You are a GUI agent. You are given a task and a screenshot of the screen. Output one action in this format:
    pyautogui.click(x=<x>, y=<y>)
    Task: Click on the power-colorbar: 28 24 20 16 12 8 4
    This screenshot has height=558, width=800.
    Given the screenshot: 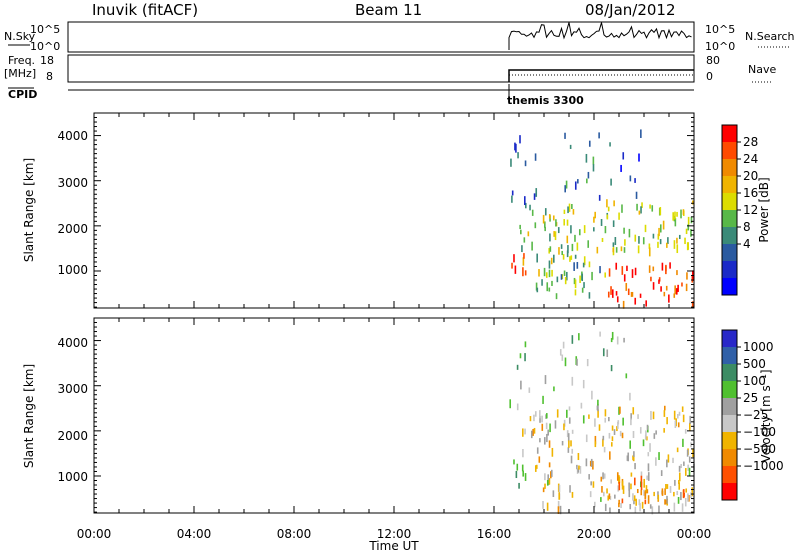 What is the action you would take?
    pyautogui.click(x=739, y=210)
    